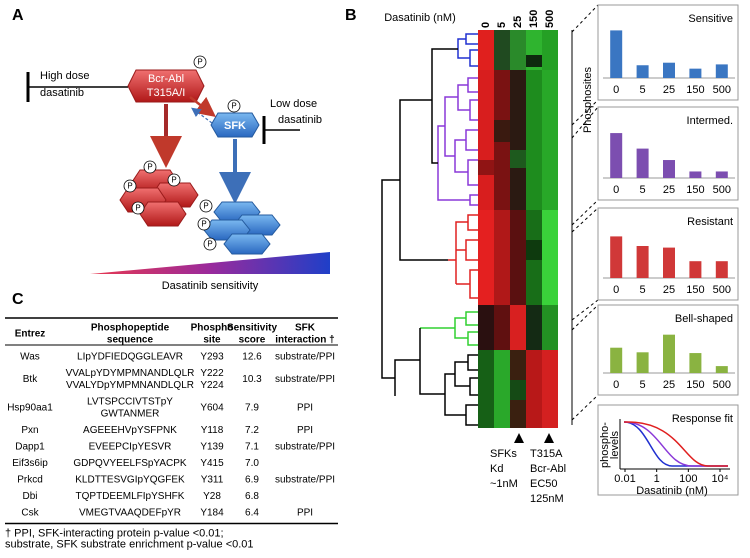 The image size is (750, 558). What do you see at coordinates (212, 447) in the screenshot?
I see `cell: Y139` at bounding box center [212, 447].